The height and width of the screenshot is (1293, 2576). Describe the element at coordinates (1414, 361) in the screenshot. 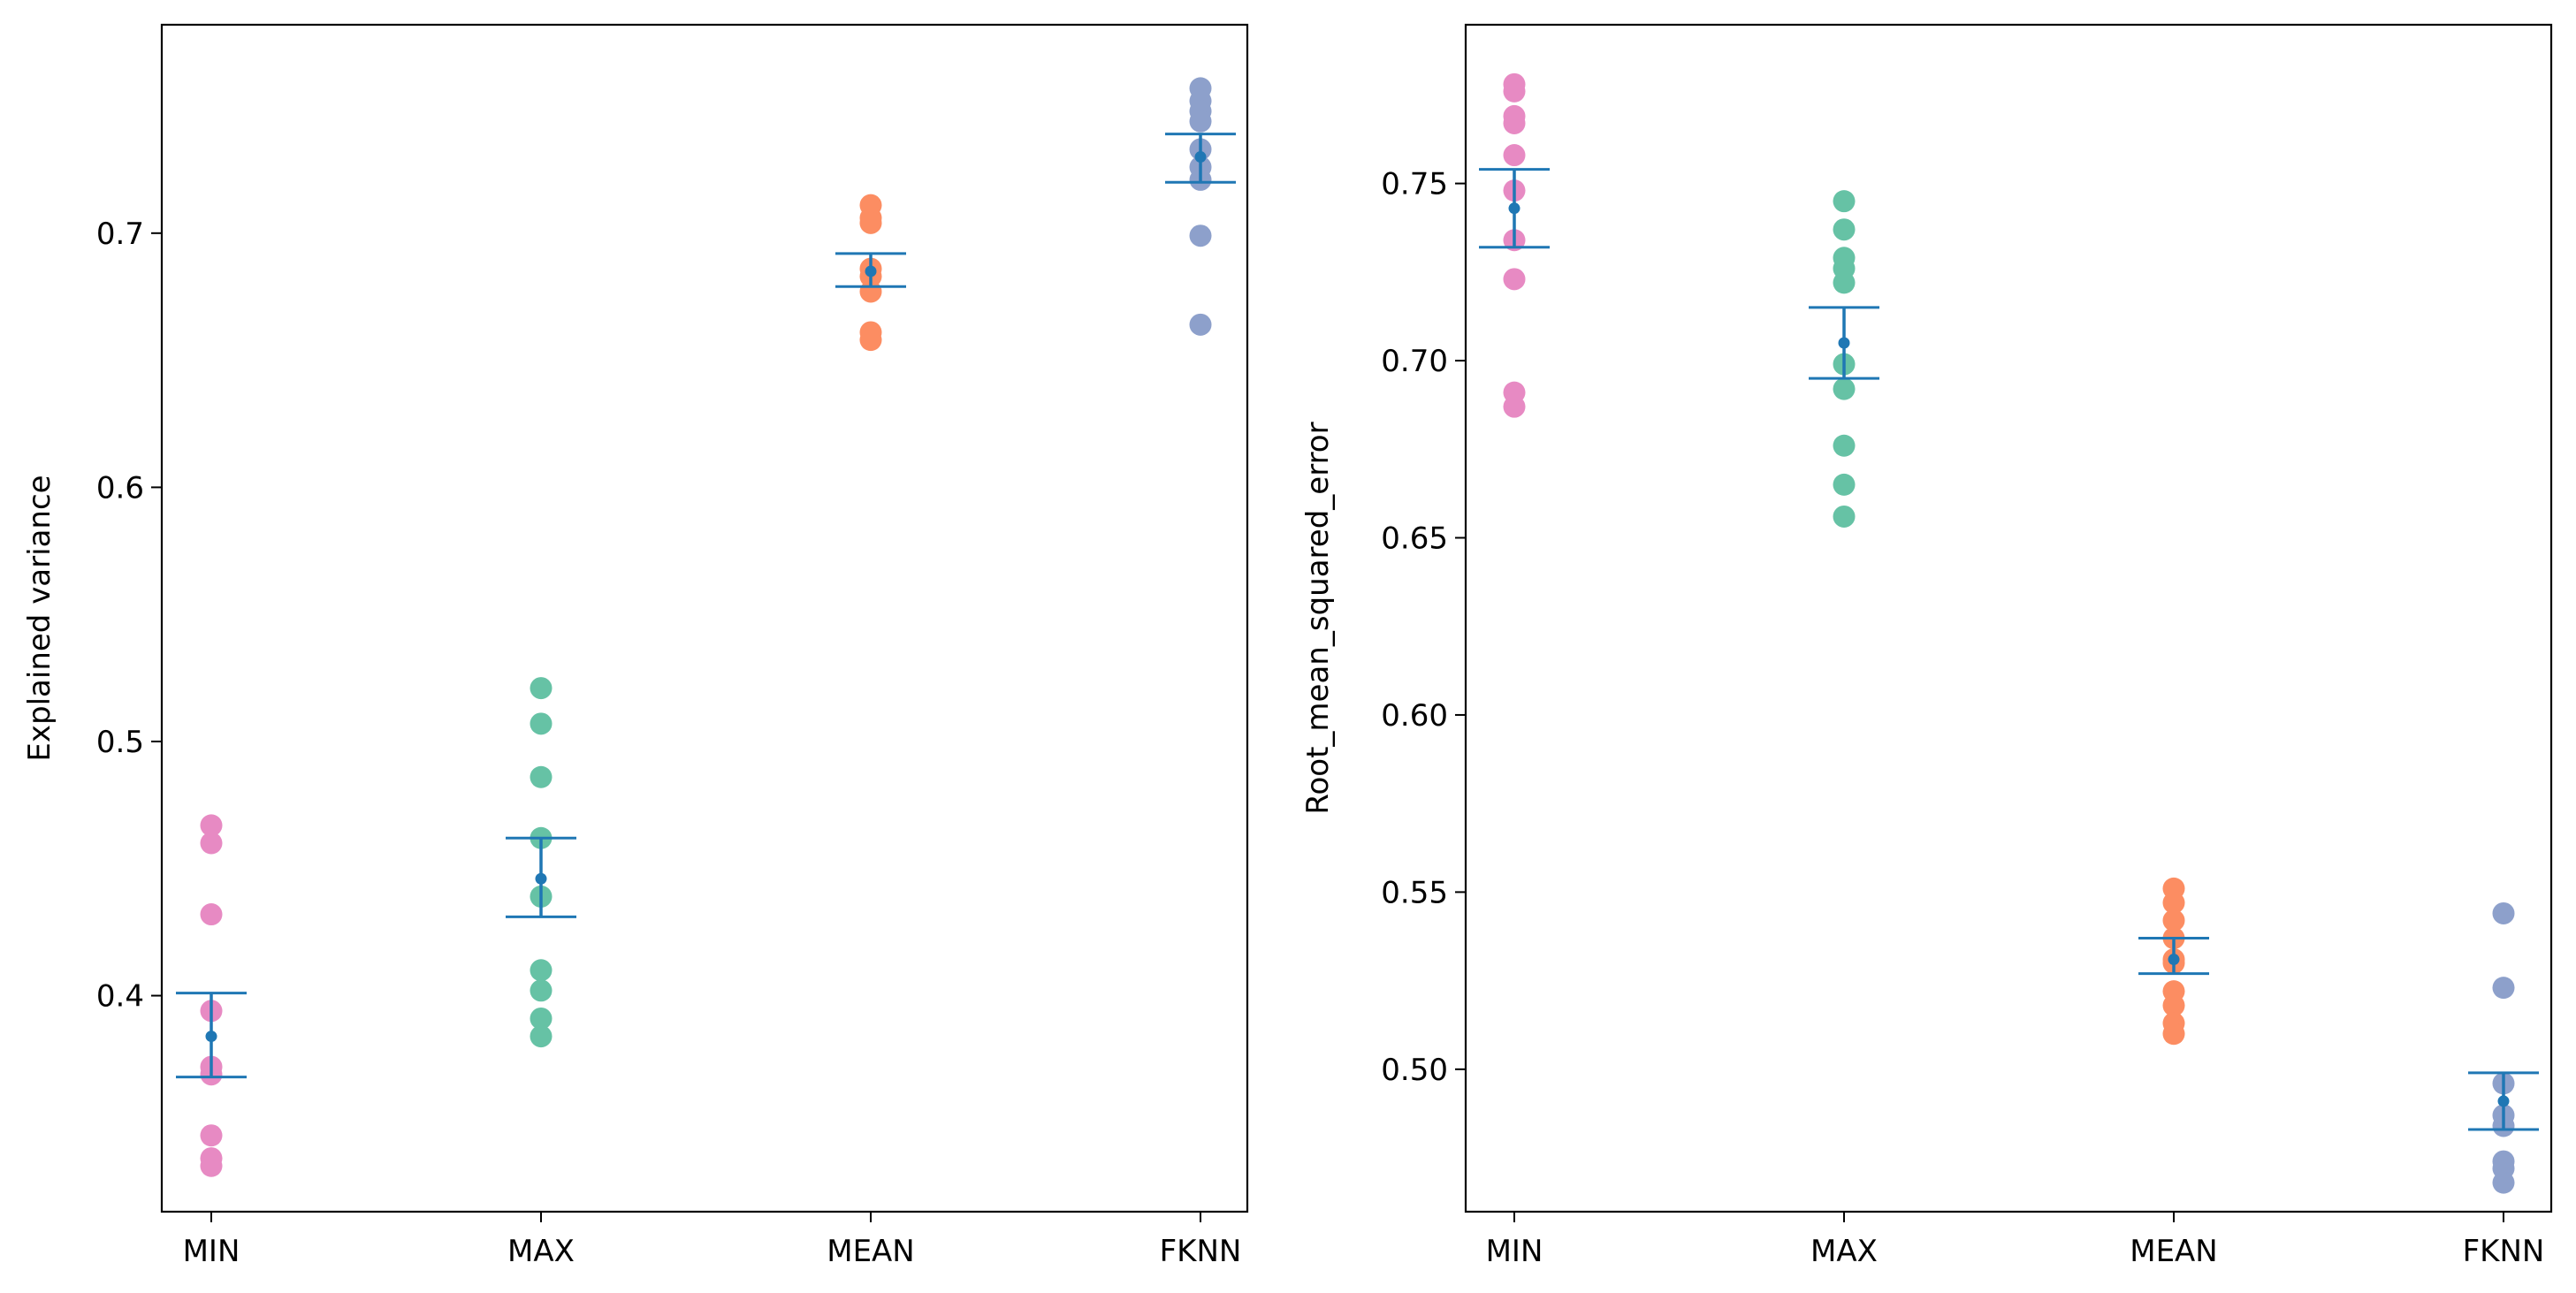

I see `y-tick-label: 0.70` at that location.